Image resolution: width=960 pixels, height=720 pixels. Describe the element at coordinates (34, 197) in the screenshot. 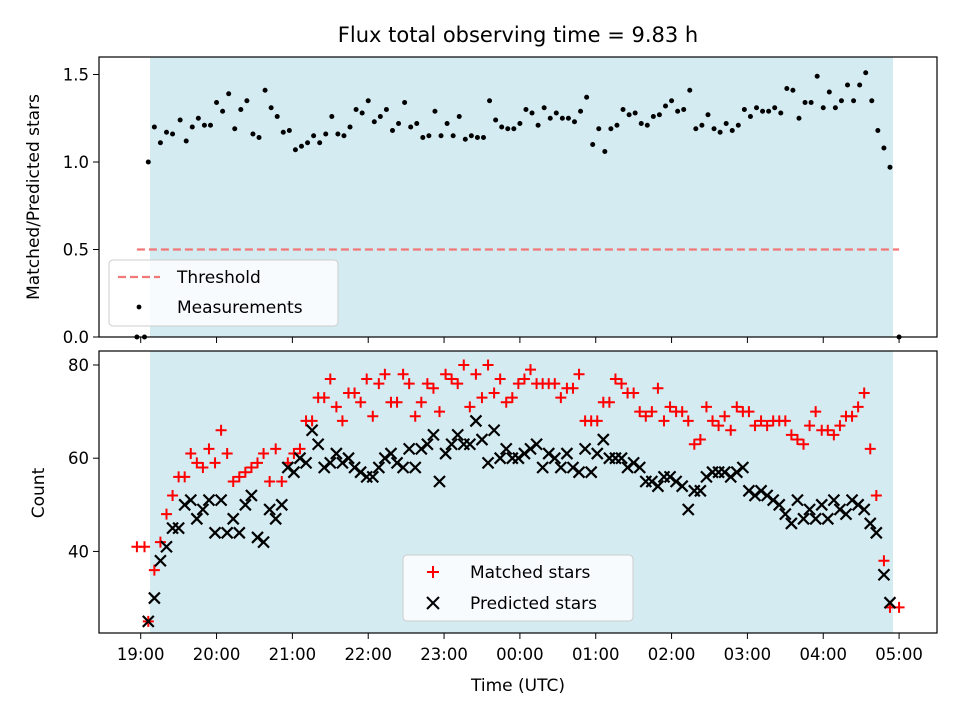

I see `top-y-axis-label: Matched/Predicted stars` at that location.